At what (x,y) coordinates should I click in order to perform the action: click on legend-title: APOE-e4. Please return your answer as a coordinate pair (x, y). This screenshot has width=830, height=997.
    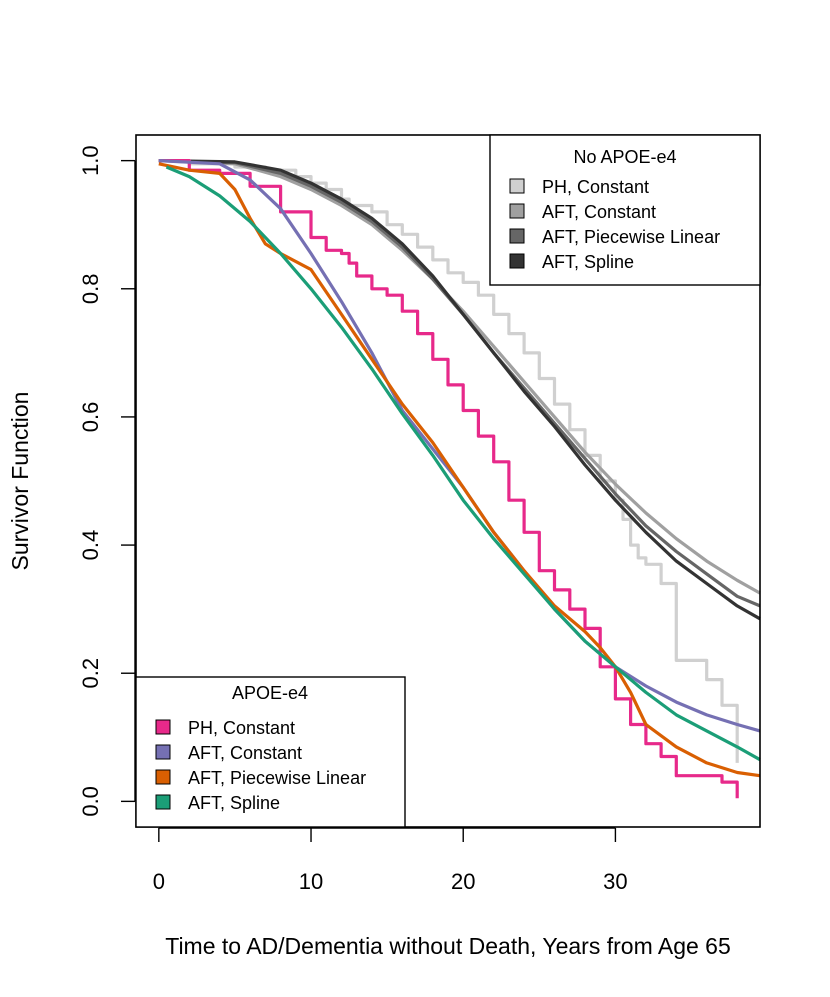
    Looking at the image, I should click on (270, 693).